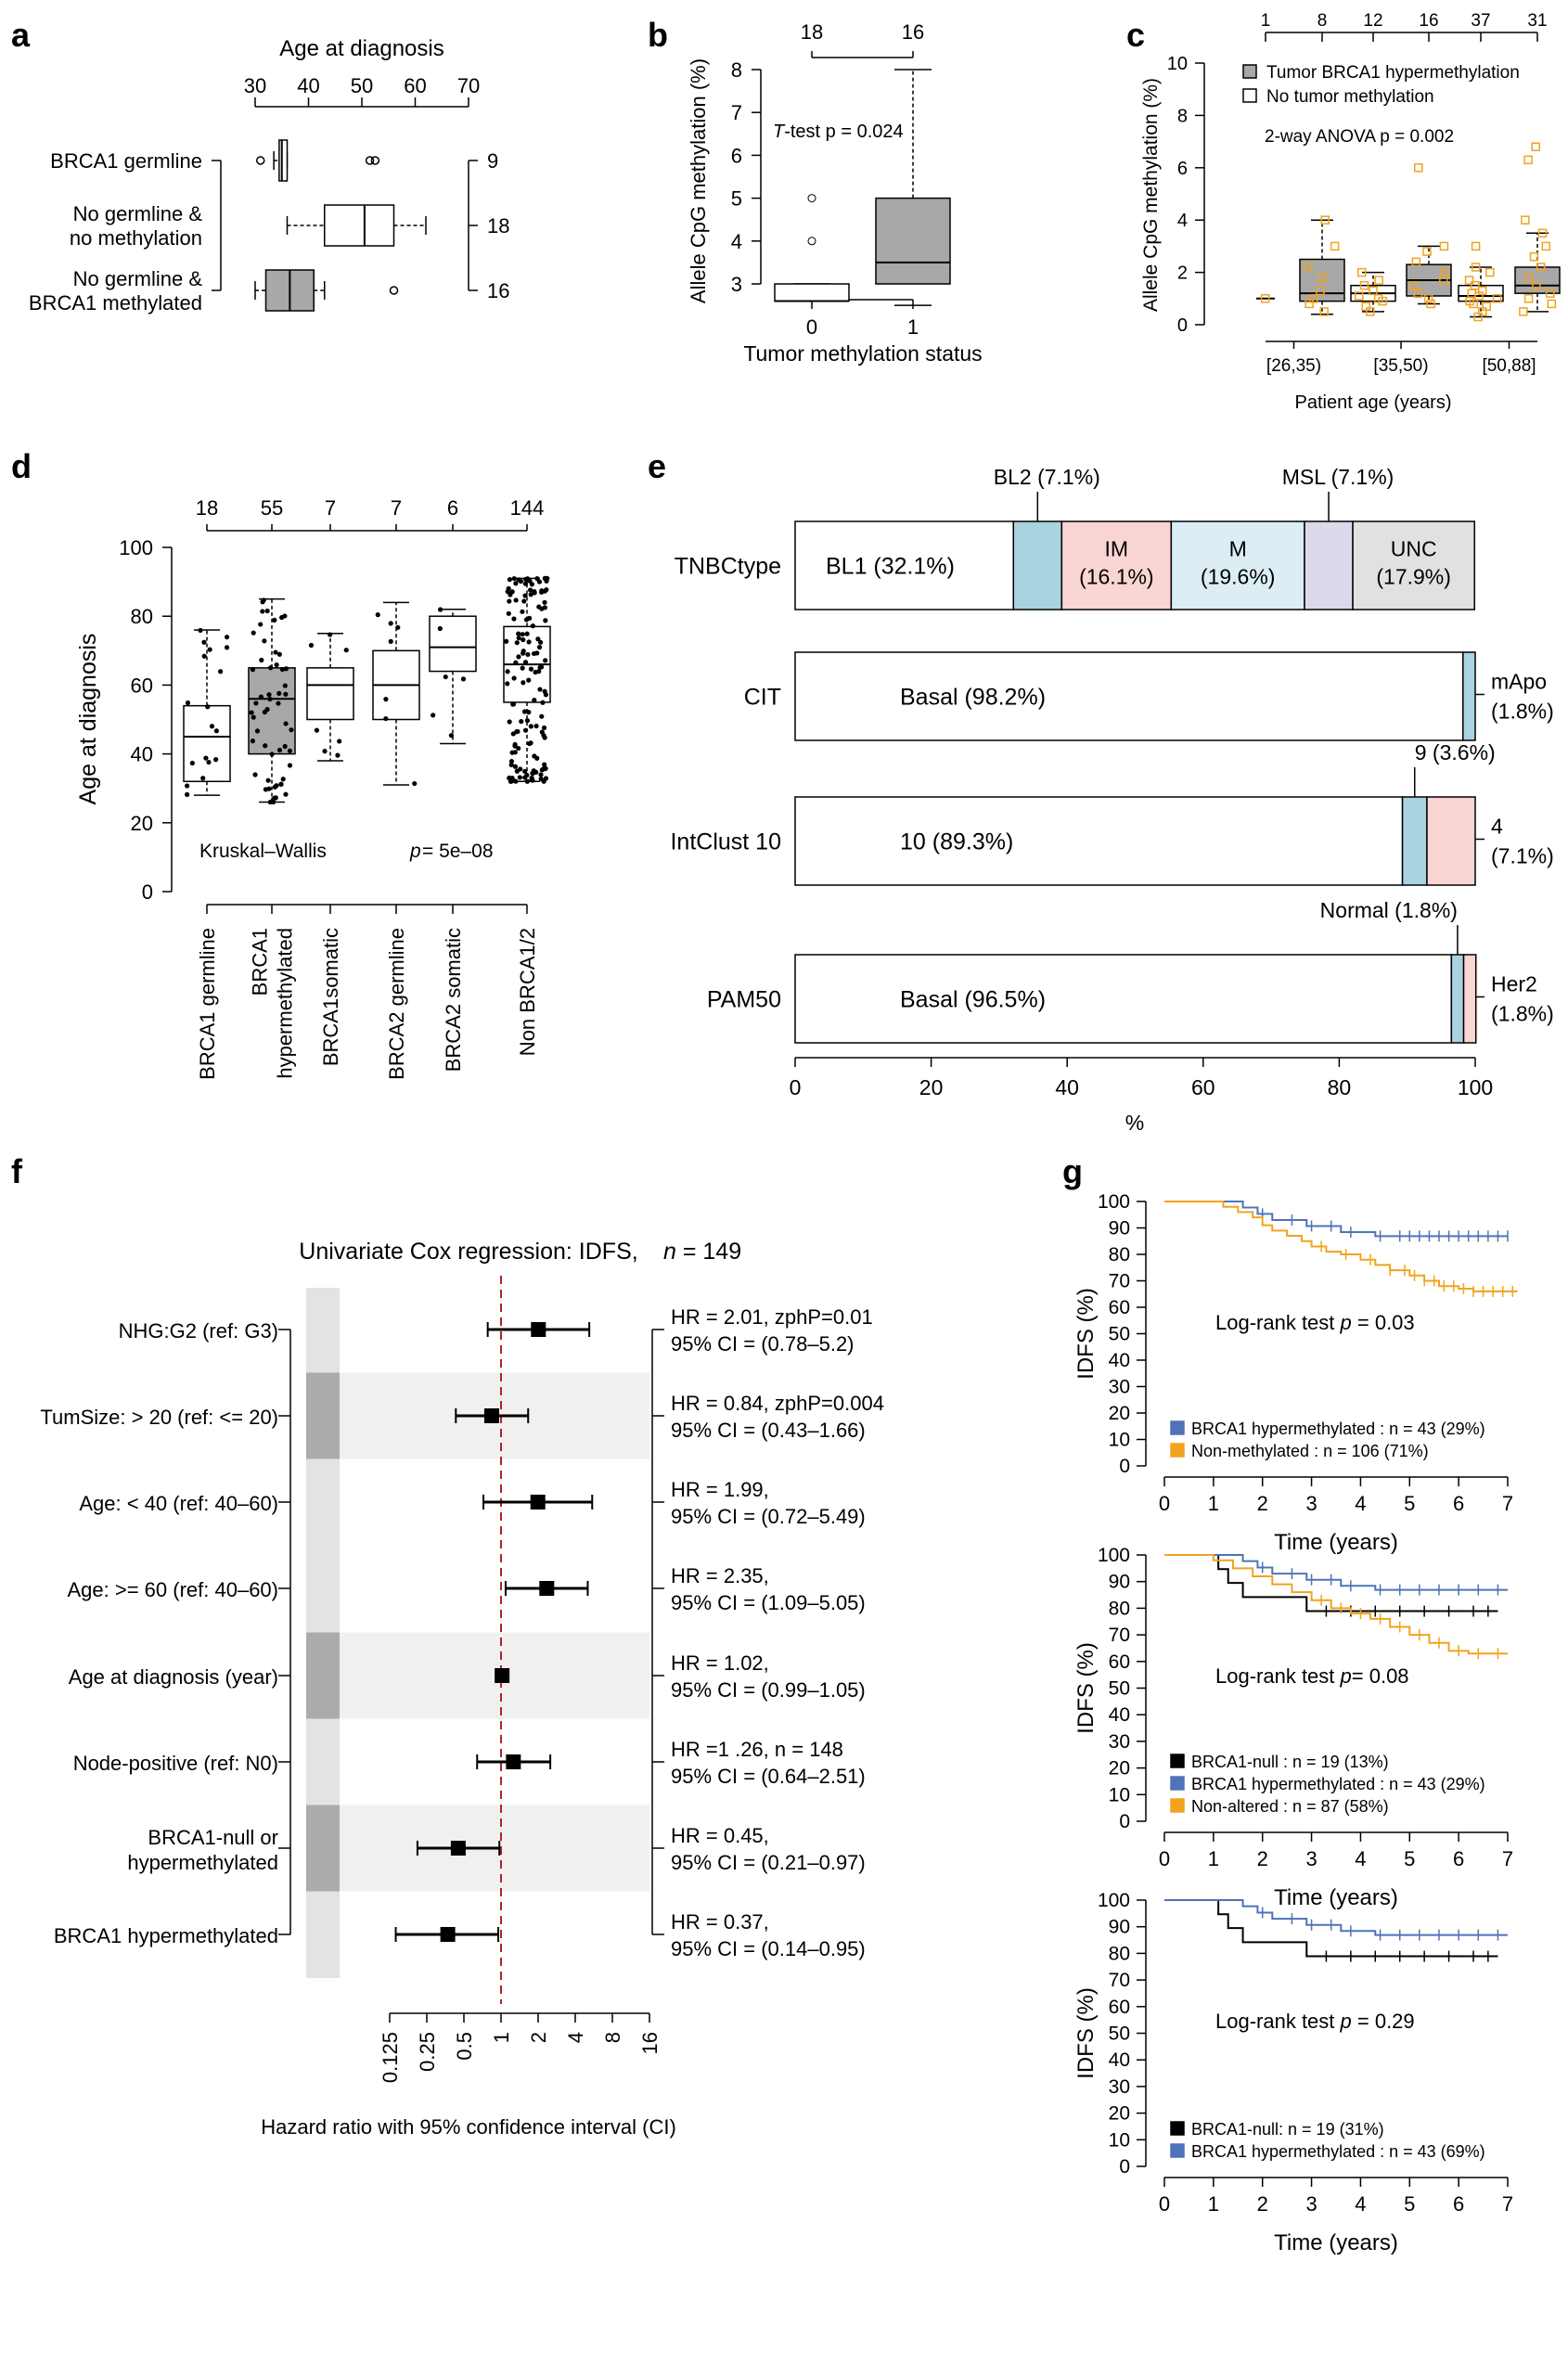 The width and height of the screenshot is (1568, 2364). I want to click on tick-label: 90, so click(1120, 1229).